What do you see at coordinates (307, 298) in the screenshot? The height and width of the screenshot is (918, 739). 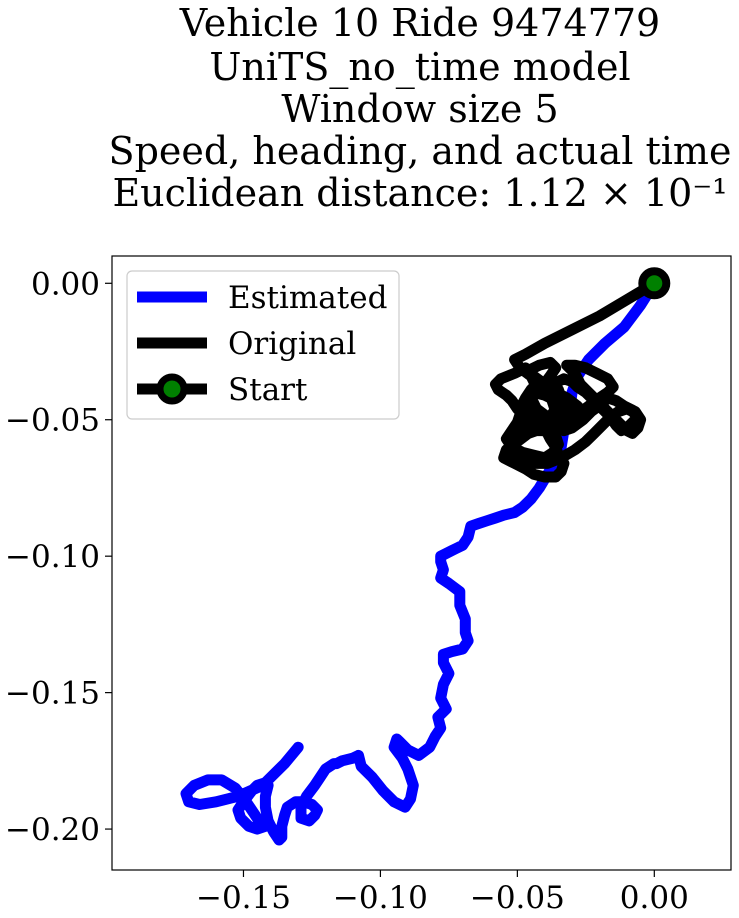 I see `legend-label-estimated: Estimated` at bounding box center [307, 298].